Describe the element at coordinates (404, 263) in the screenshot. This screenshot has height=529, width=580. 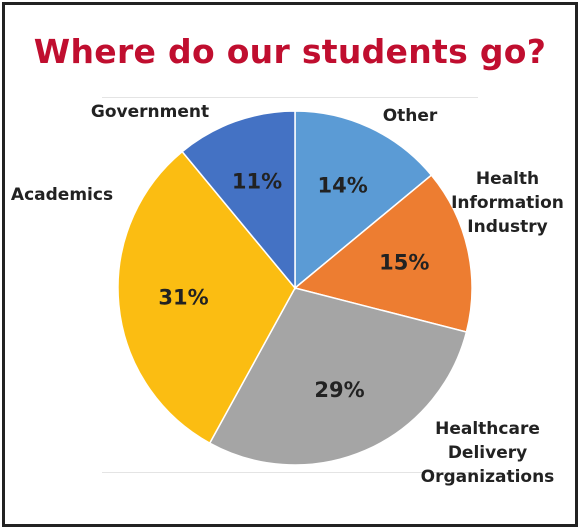
I see `pie-value-label-1: 15%` at that location.